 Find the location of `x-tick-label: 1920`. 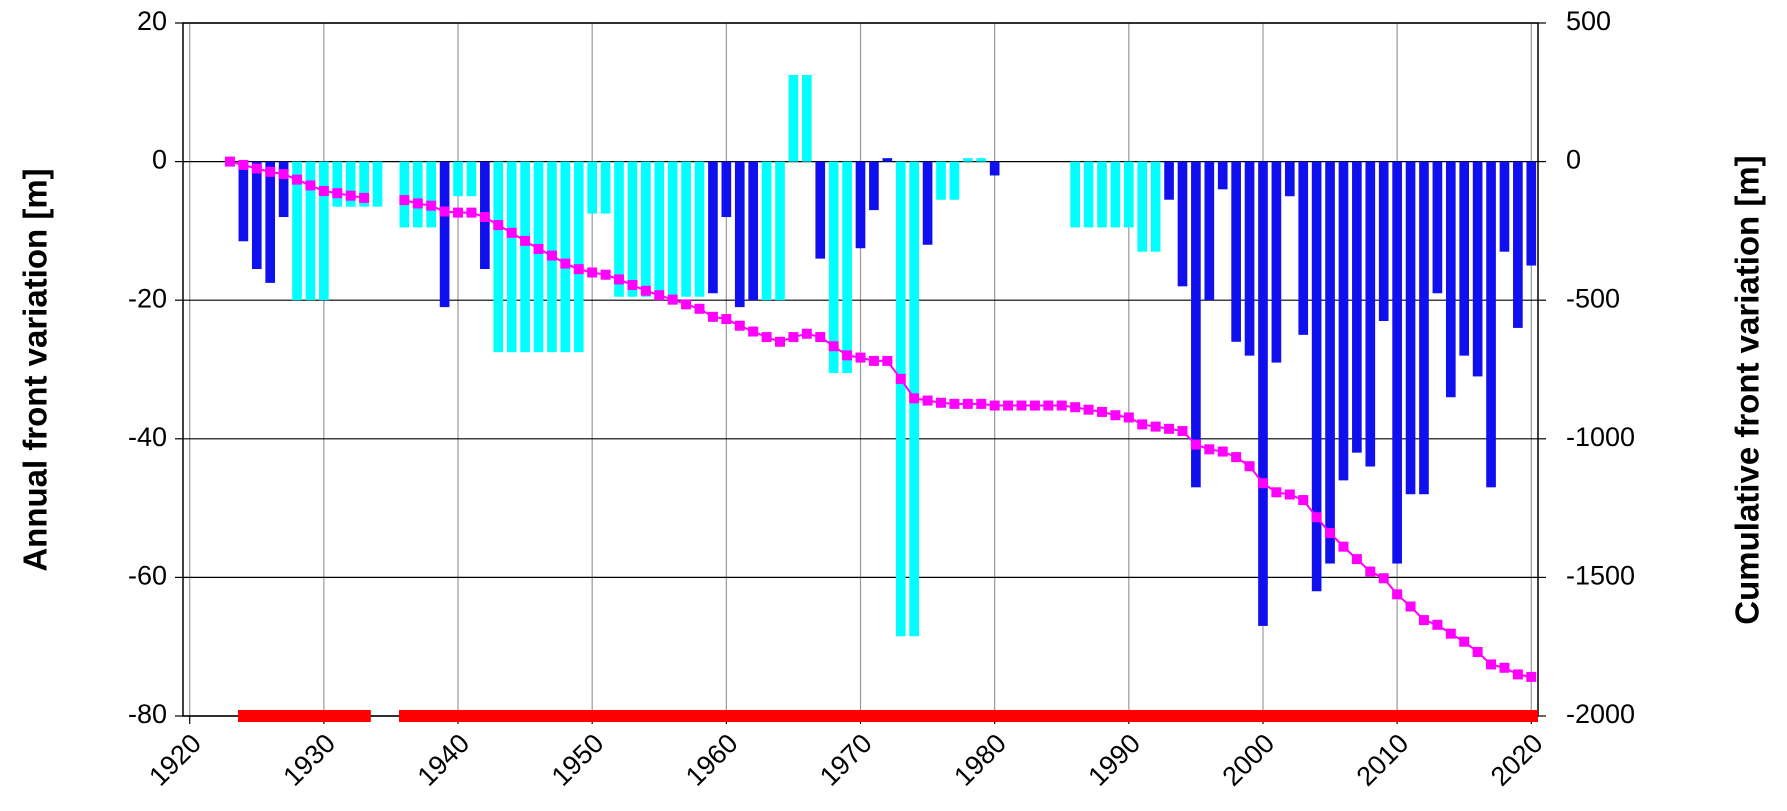

x-tick-label: 1920 is located at coordinates (175, 760).